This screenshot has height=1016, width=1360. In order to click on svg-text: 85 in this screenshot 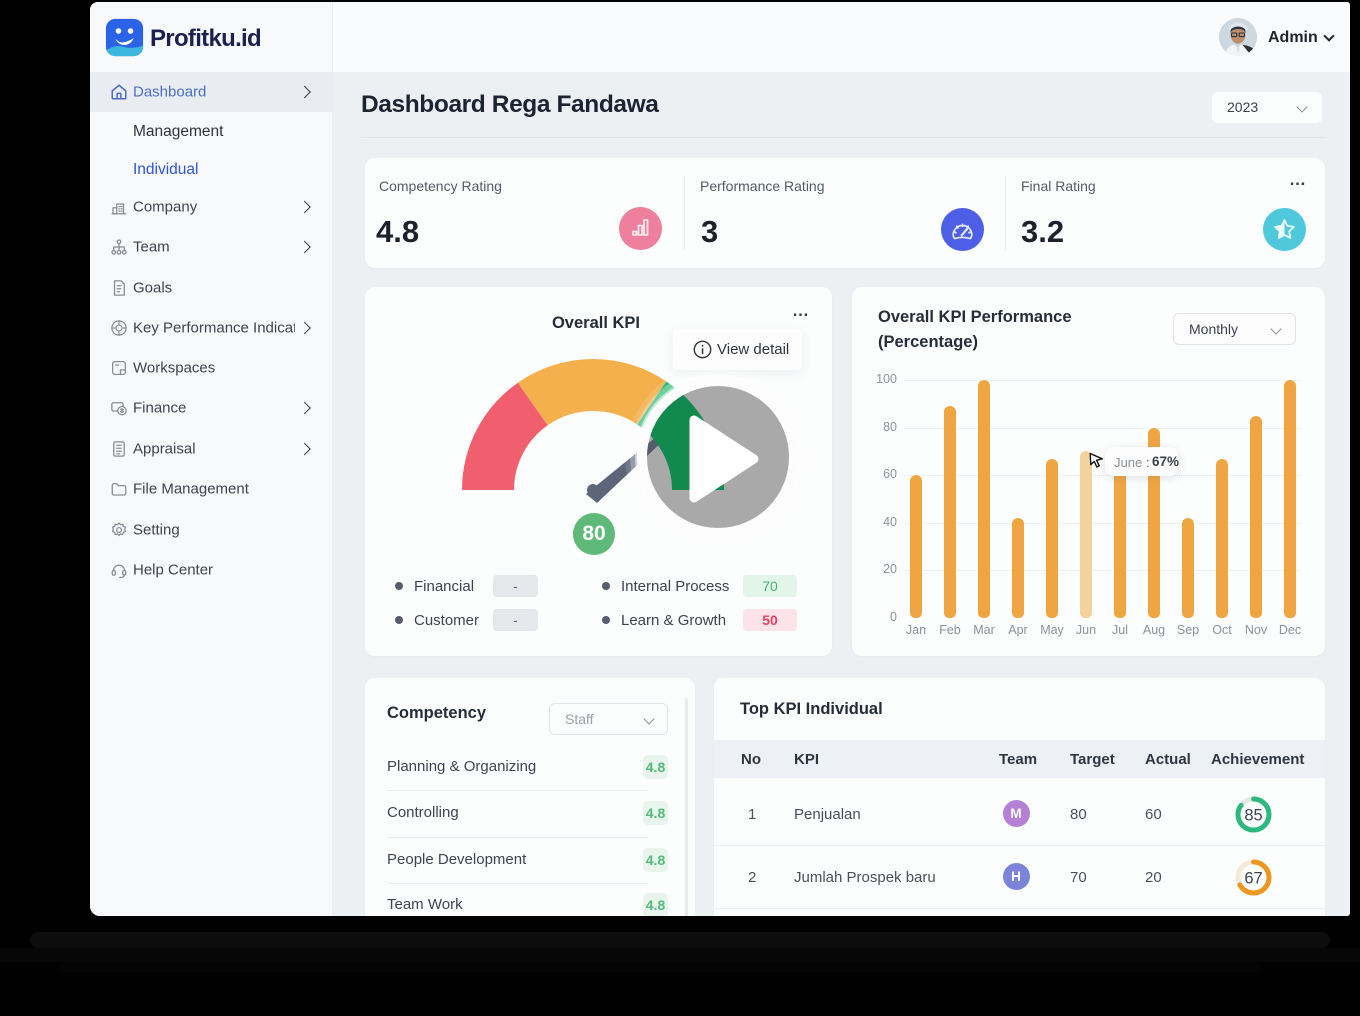, I will do `click(1253, 815)`.